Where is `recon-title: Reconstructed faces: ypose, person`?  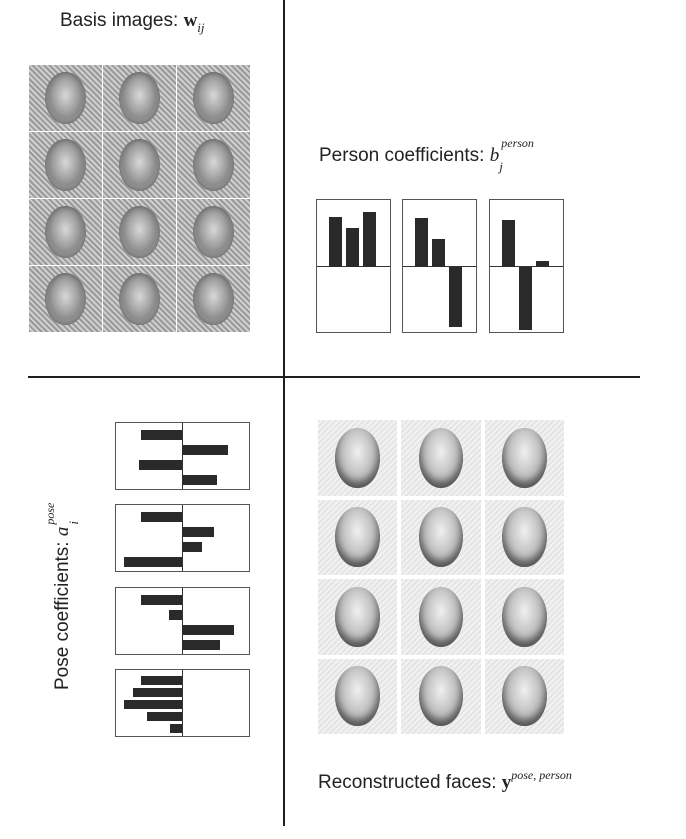 recon-title: Reconstructed faces: ypose, person is located at coordinates (445, 781).